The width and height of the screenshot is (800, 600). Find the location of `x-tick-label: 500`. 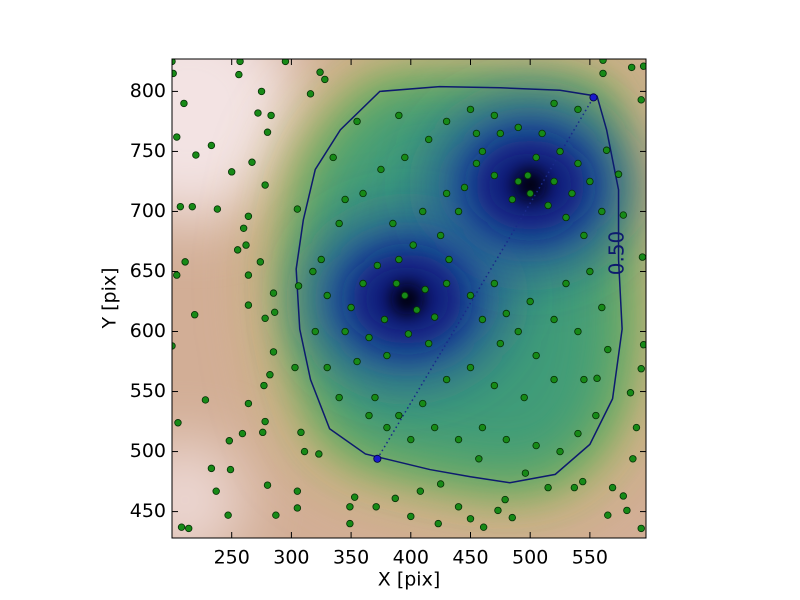

x-tick-label: 500 is located at coordinates (530, 558).